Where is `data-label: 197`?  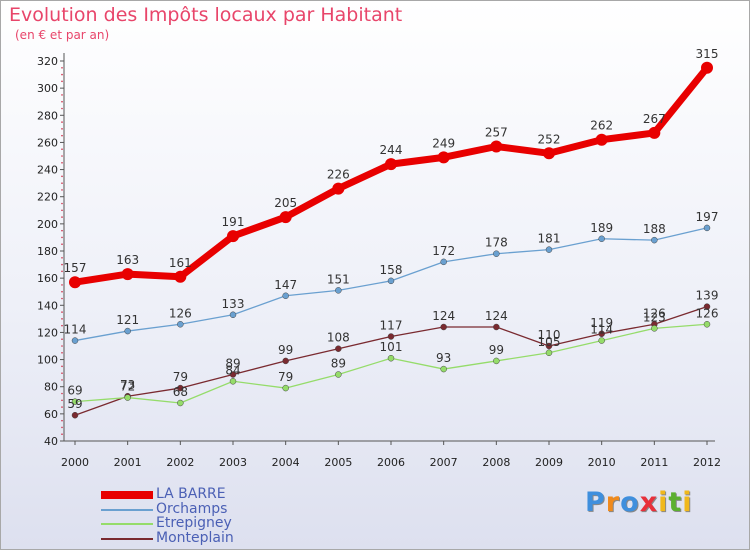 data-label: 197 is located at coordinates (707, 217).